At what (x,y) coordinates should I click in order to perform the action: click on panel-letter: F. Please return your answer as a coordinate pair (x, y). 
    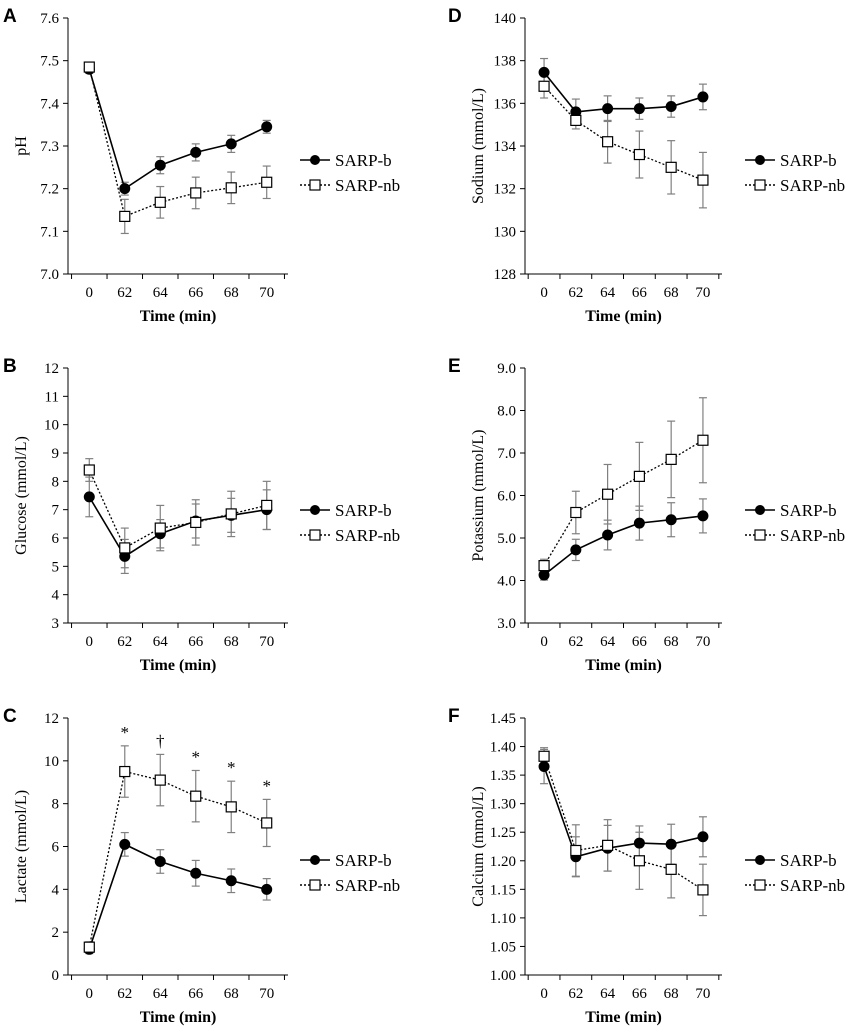
    Looking at the image, I should click on (454, 716).